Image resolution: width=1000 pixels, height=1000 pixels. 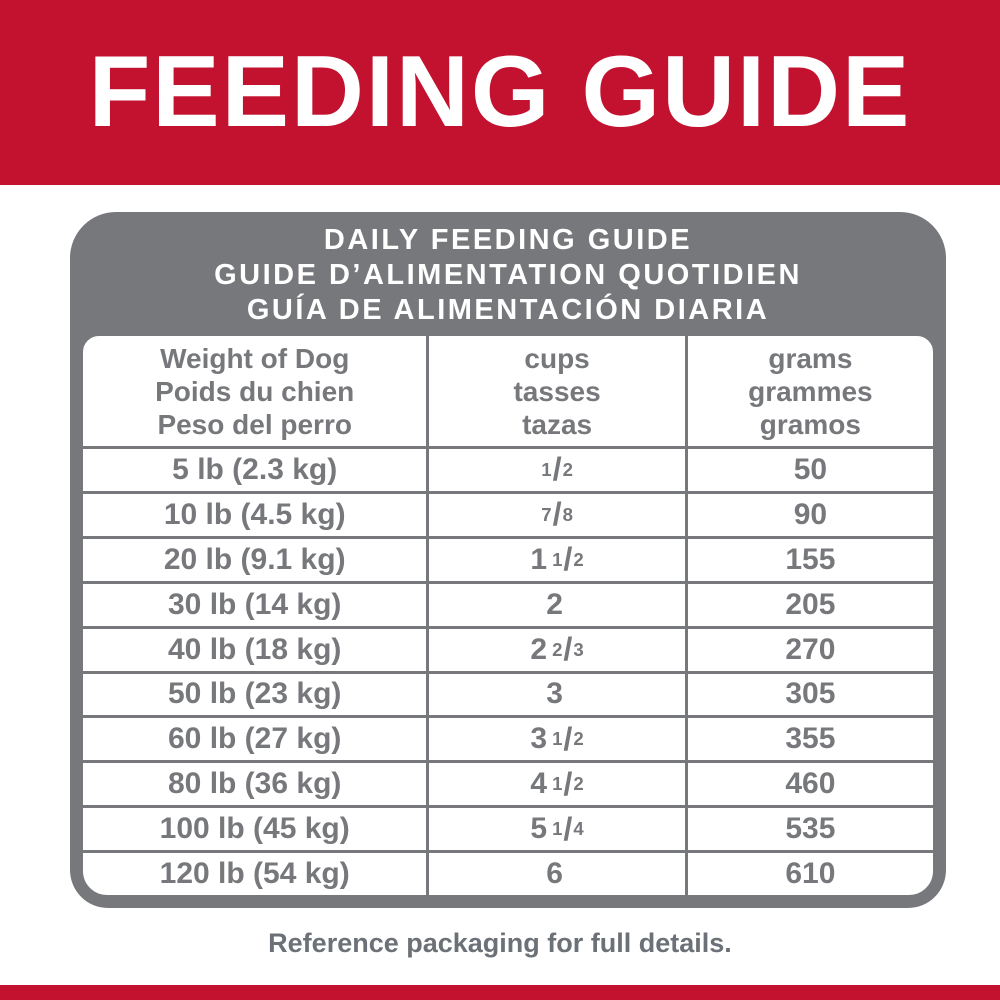 What do you see at coordinates (555, 604) in the screenshot?
I see `cups-cell: 2` at bounding box center [555, 604].